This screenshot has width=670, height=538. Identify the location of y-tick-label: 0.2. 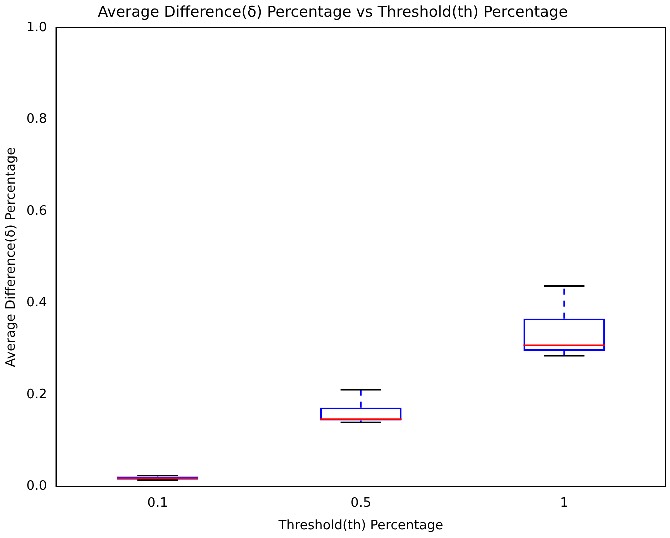
(37, 394).